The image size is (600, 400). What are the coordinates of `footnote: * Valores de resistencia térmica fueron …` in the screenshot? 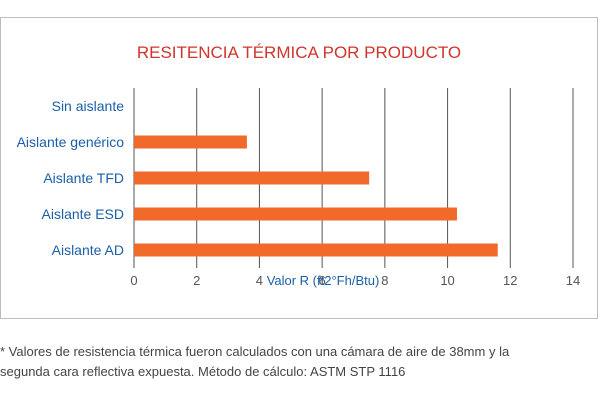 It's located at (300, 362).